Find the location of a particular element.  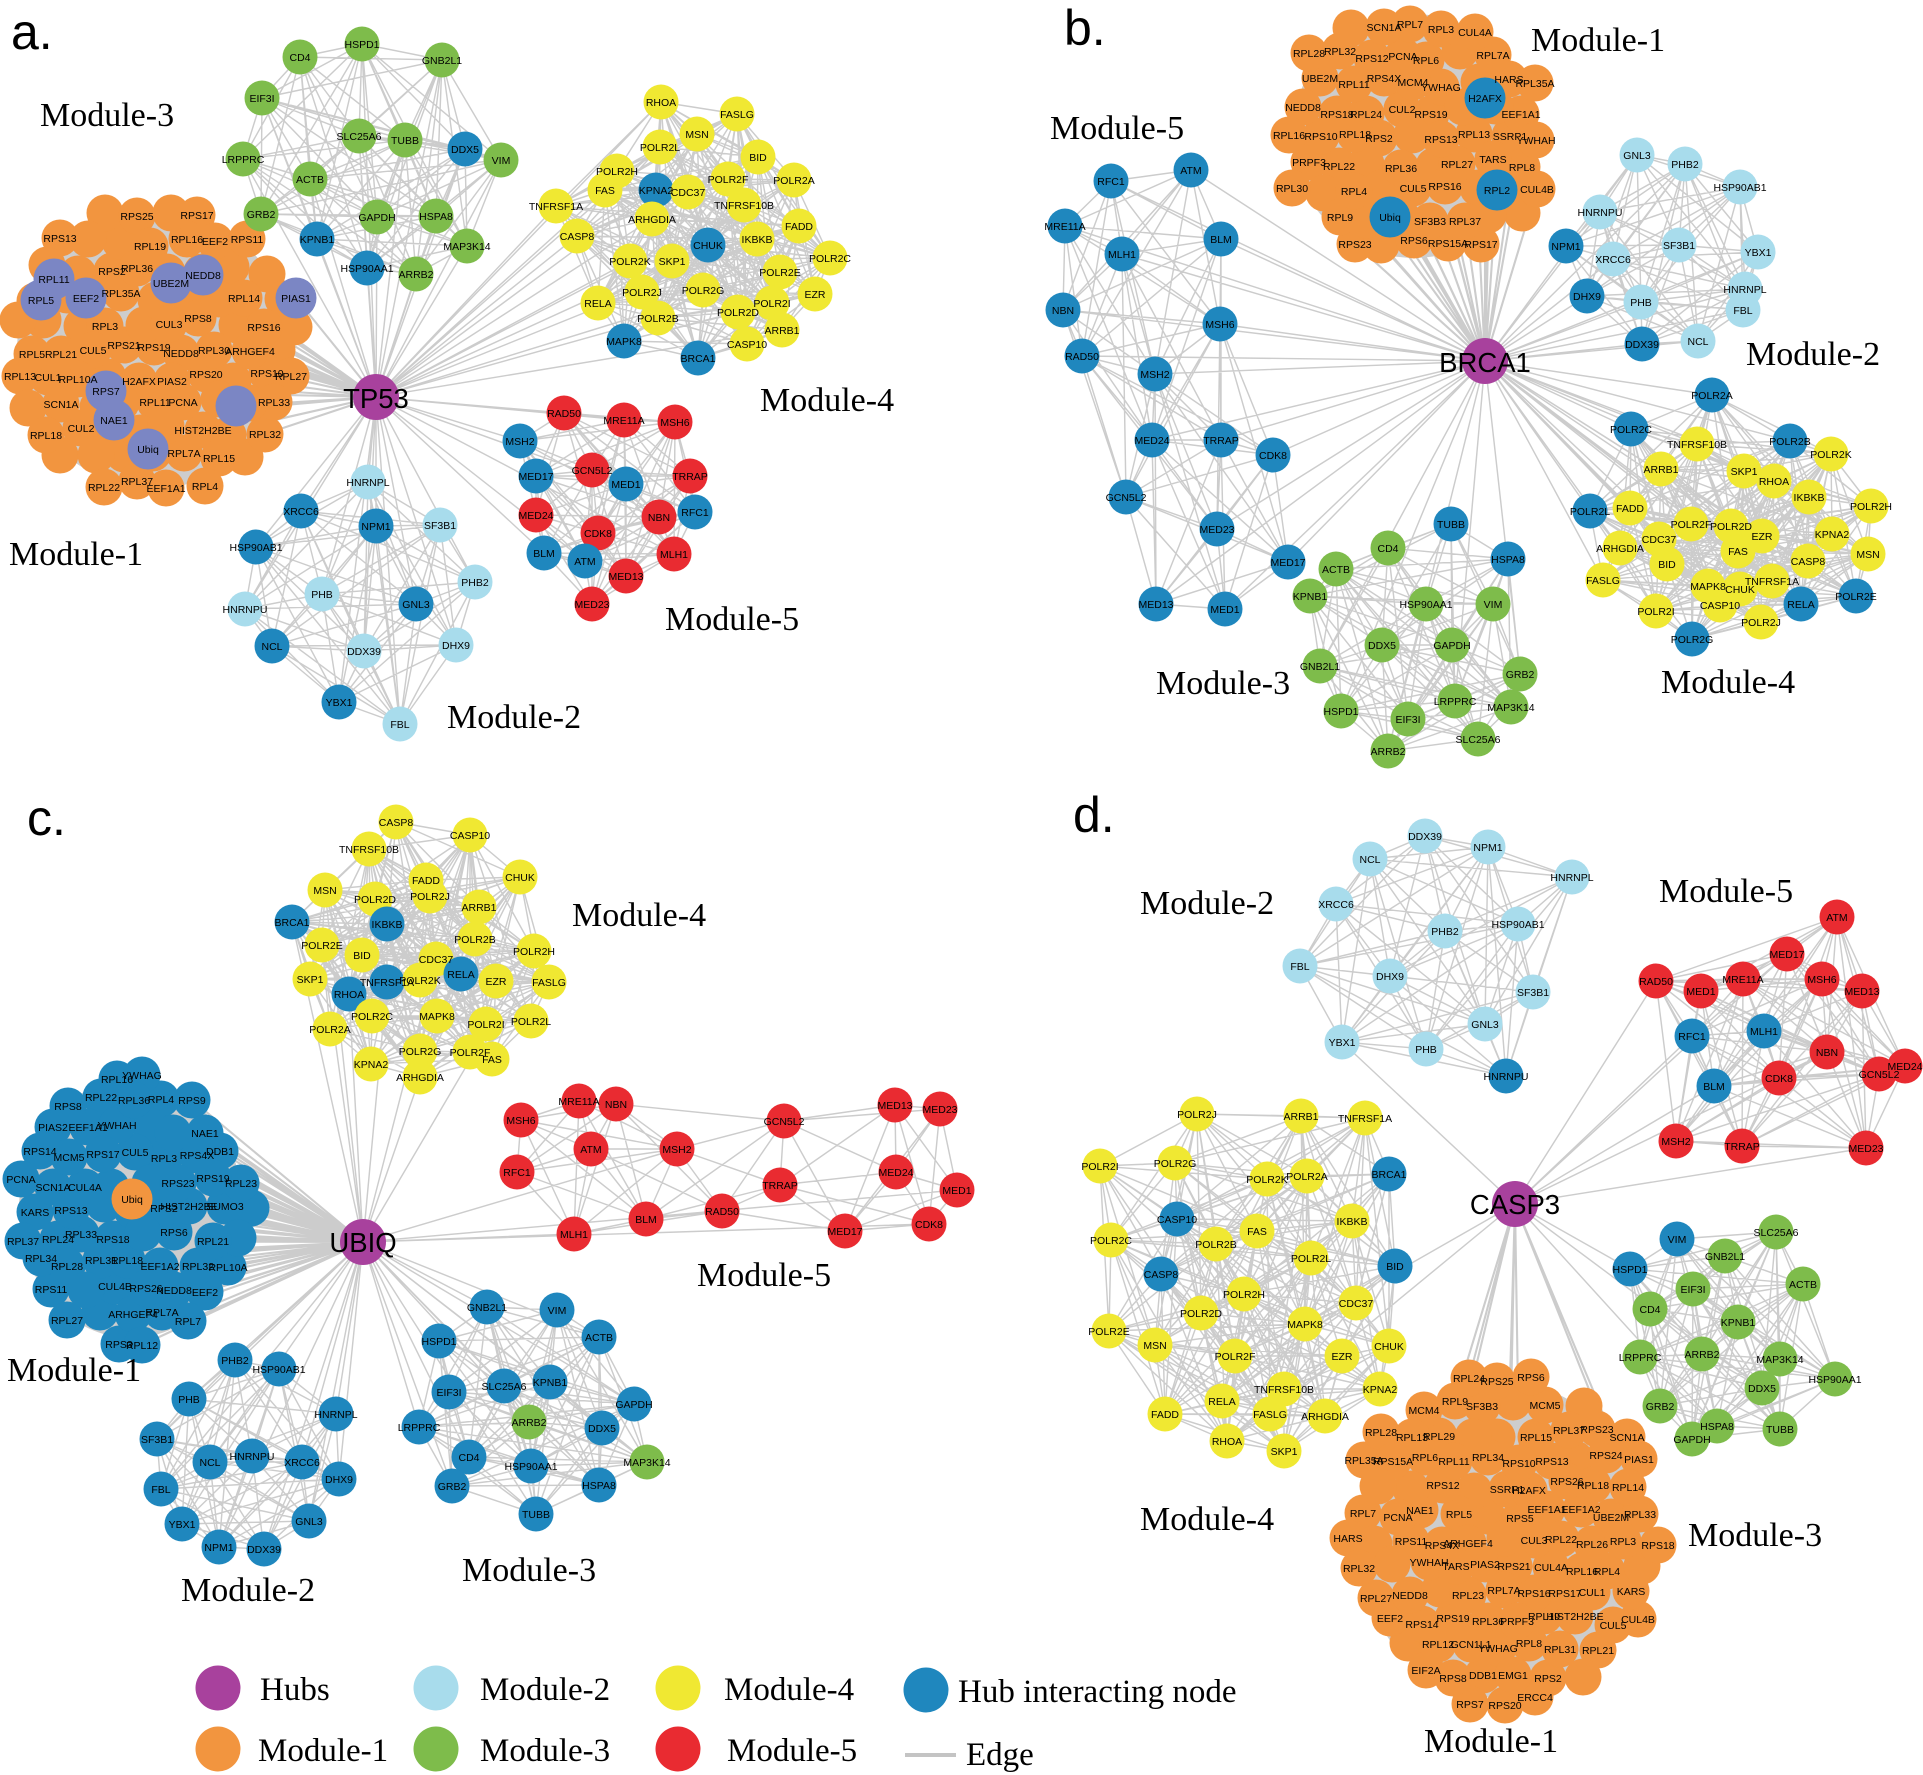

svg-text: RPS7 is located at coordinates (106, 392).